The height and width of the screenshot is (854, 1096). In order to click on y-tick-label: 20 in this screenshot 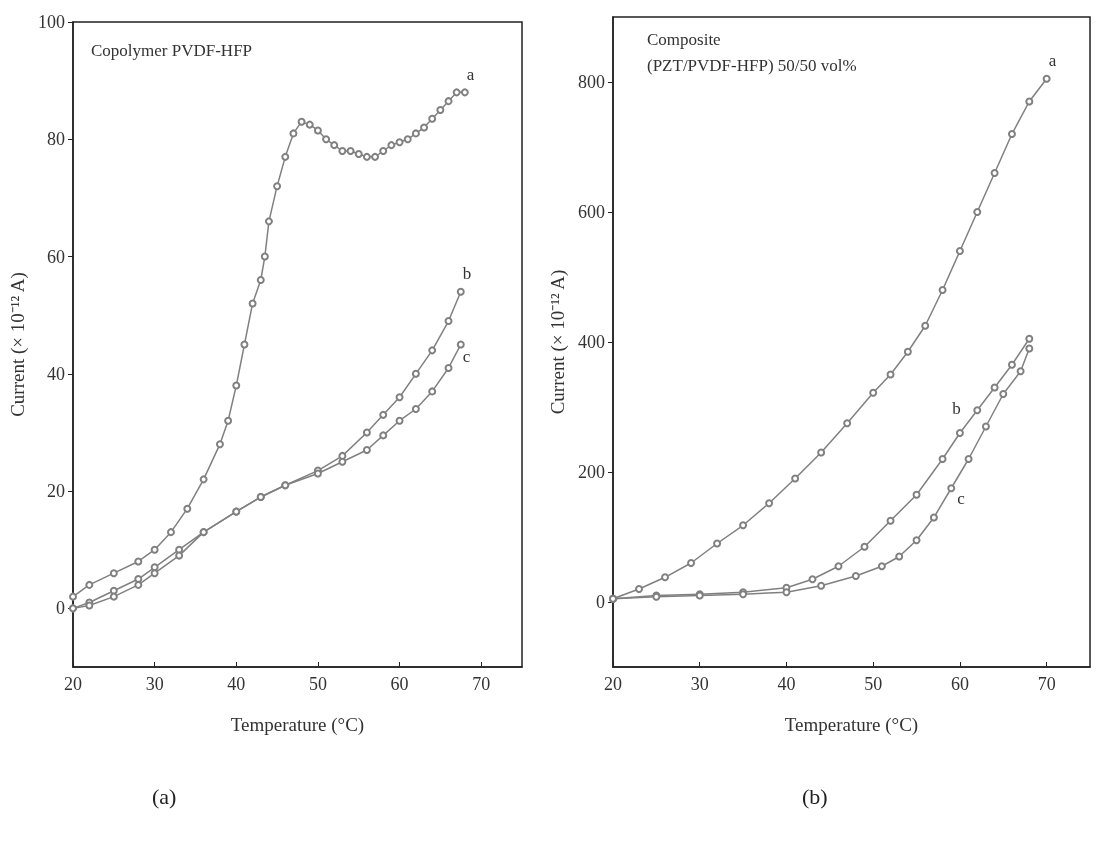, I will do `click(56, 491)`.